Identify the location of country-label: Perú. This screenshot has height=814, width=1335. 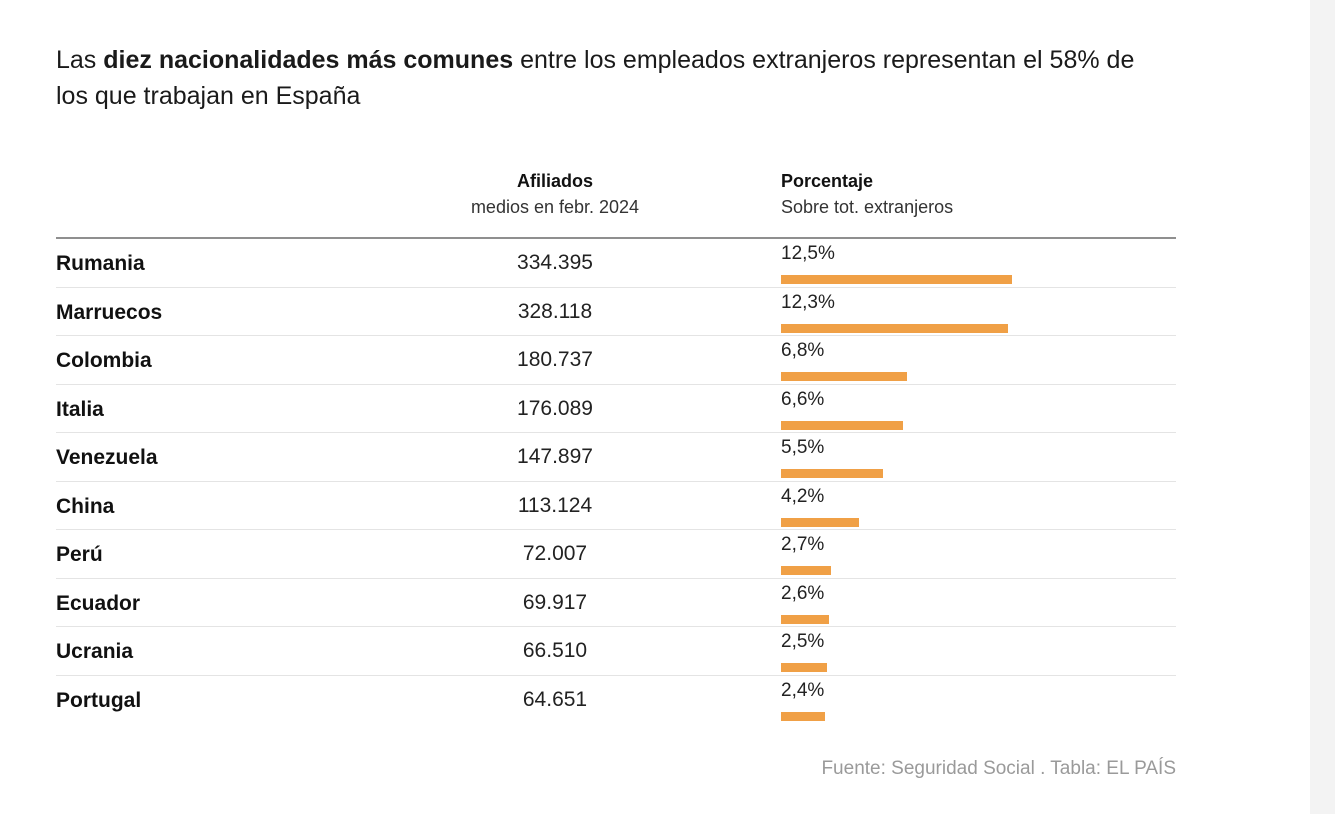
(79, 554).